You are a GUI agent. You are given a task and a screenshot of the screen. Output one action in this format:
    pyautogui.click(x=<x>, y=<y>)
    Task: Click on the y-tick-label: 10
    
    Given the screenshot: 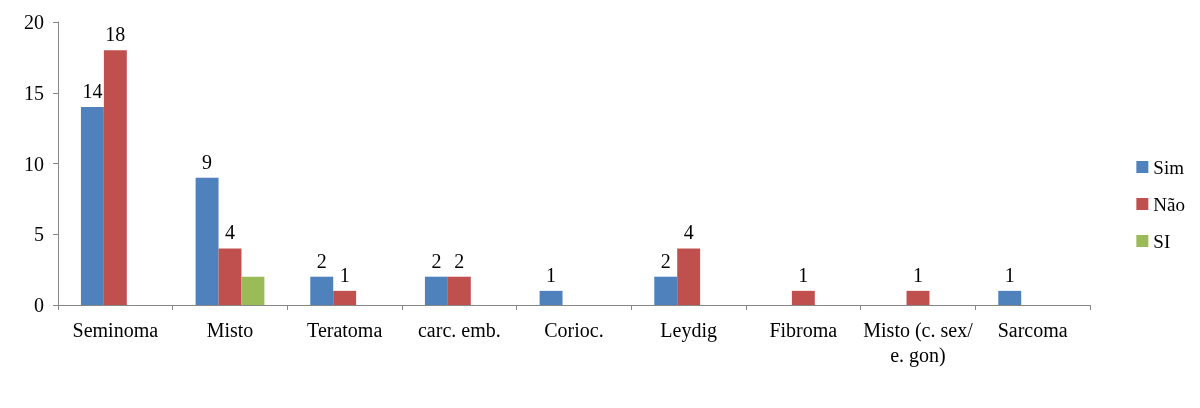 What is the action you would take?
    pyautogui.click(x=34, y=163)
    